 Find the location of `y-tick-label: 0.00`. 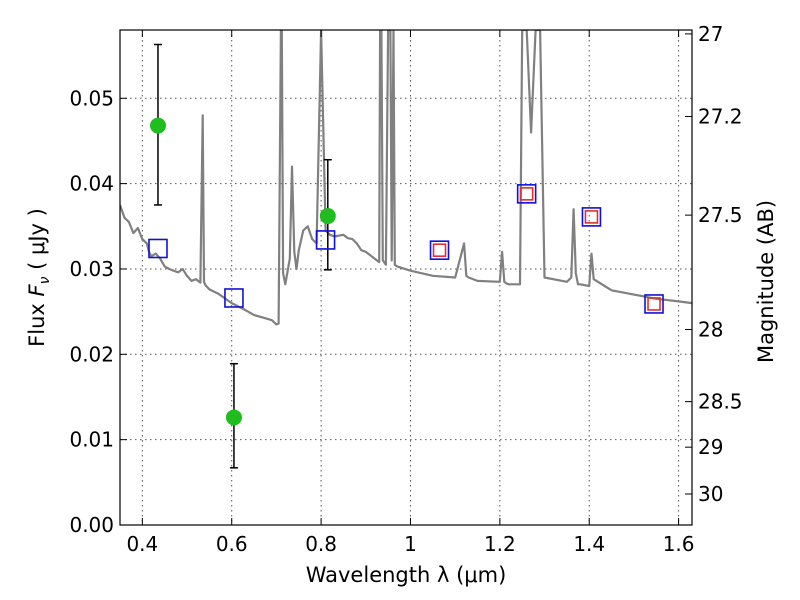

y-tick-label: 0.00 is located at coordinates (91, 525).